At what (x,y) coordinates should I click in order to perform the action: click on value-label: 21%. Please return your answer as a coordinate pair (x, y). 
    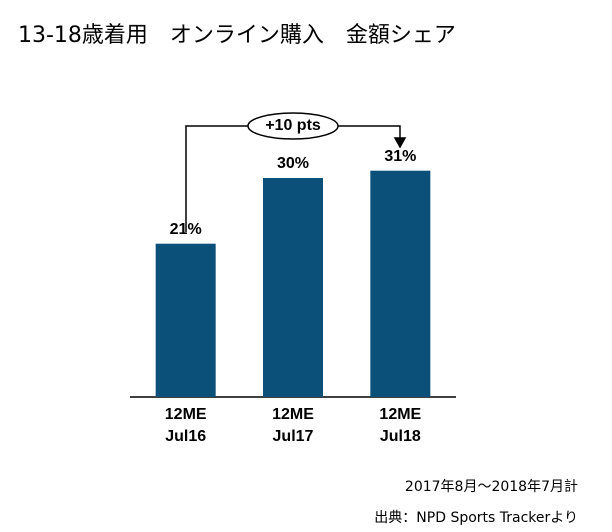
    Looking at the image, I should click on (186, 229).